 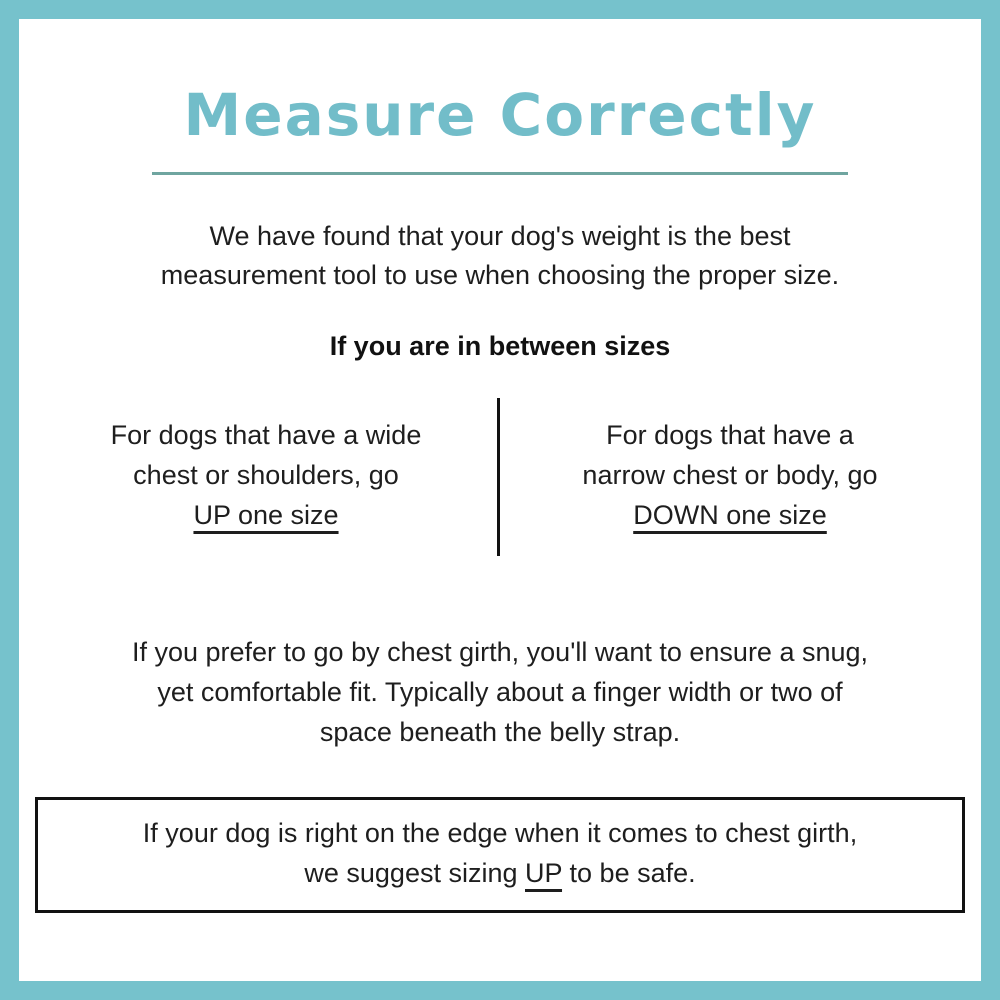 I want to click on note-line-2: we suggest sizing UP to be safe., so click(x=500, y=873).